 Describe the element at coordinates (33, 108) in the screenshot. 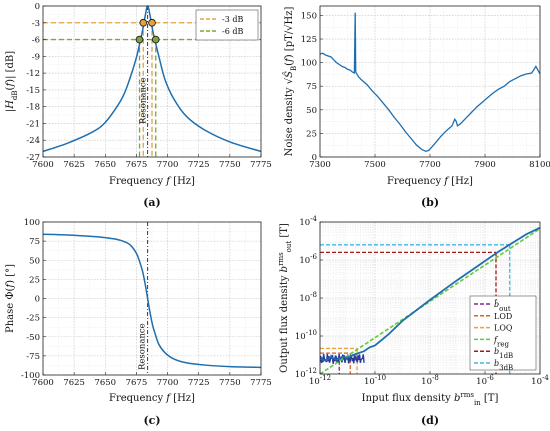

I see `y-tick-label: -18` at that location.